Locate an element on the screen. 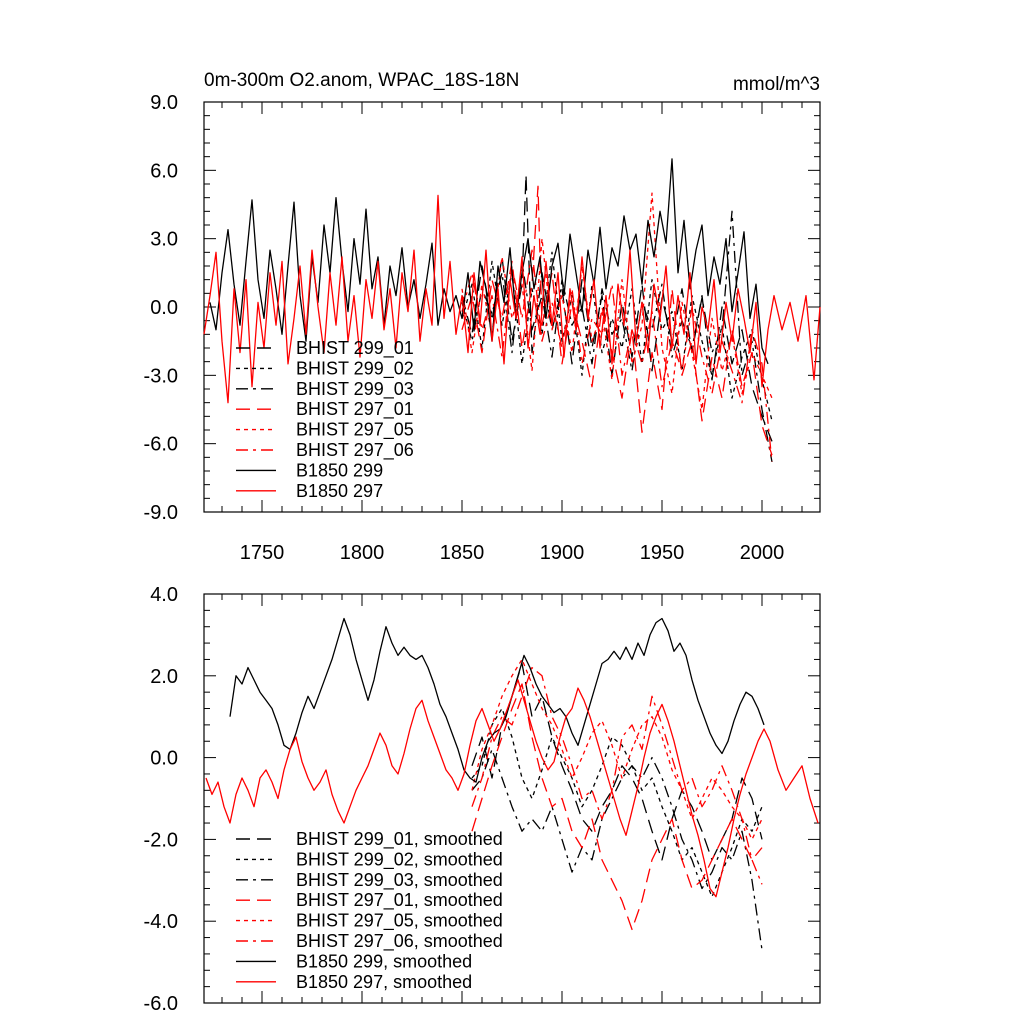 The width and height of the screenshot is (1024, 1024). bottom-series-line-b1850-299-smoothed is located at coordinates (497, 700).